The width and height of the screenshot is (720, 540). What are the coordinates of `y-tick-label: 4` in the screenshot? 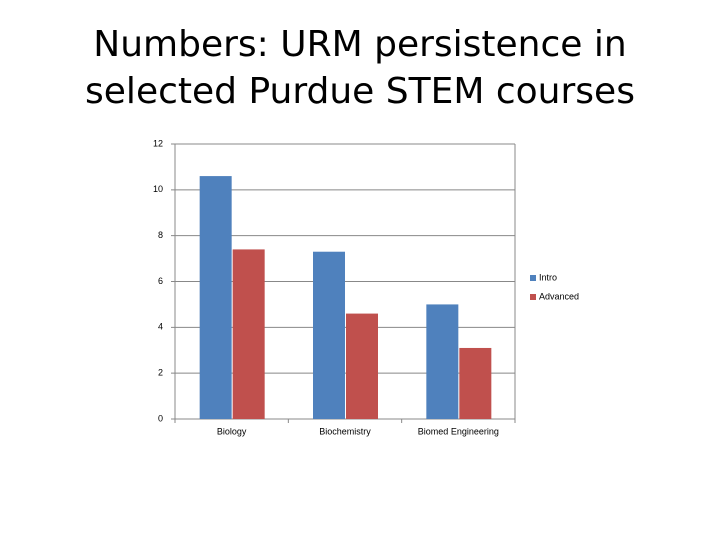 It's located at (160, 327).